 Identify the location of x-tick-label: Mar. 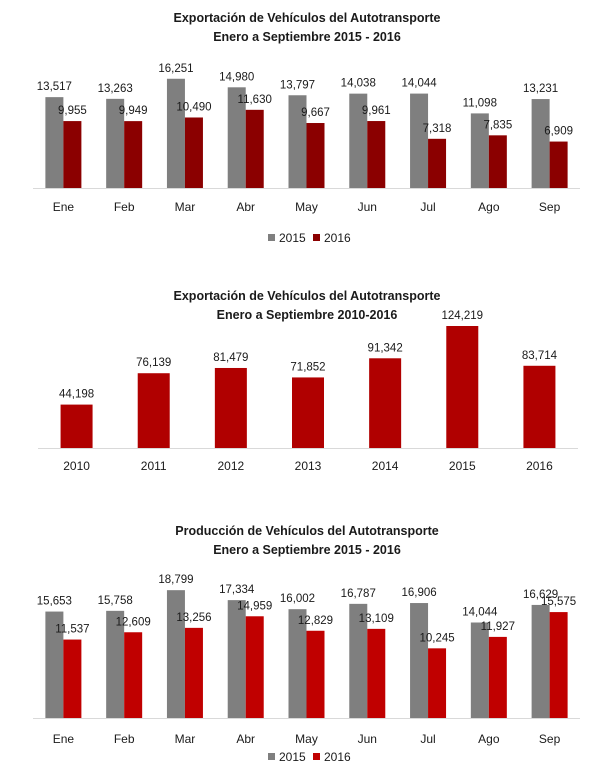
(185, 207).